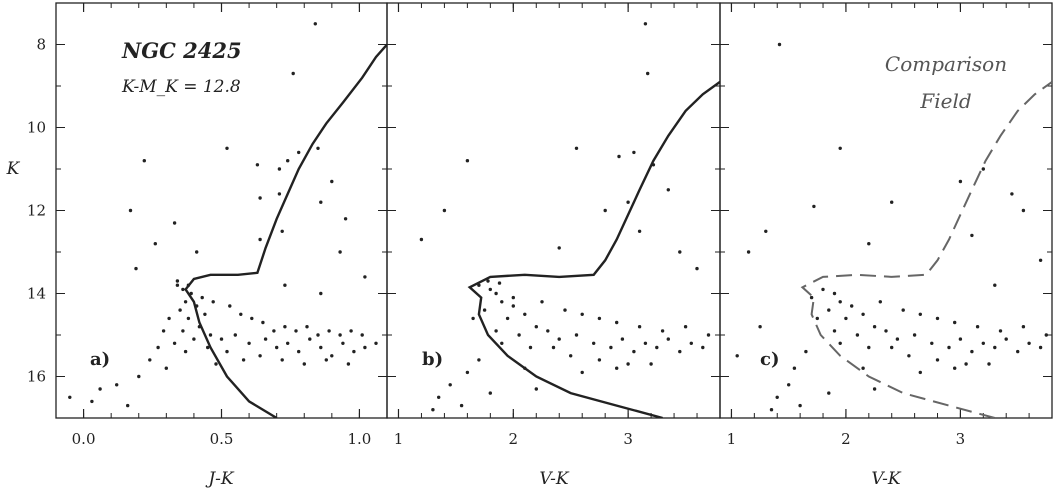  I want to click on y-tick-label: 10, so click(36, 128).